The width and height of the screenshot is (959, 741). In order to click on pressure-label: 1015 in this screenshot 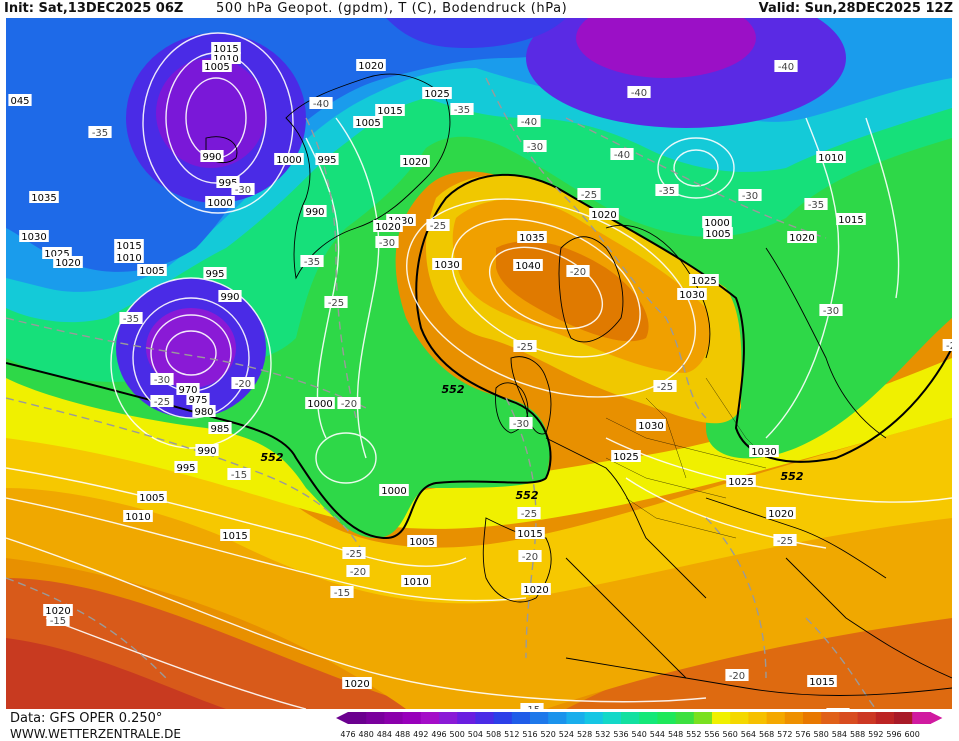, I will do `click(129, 245)`.